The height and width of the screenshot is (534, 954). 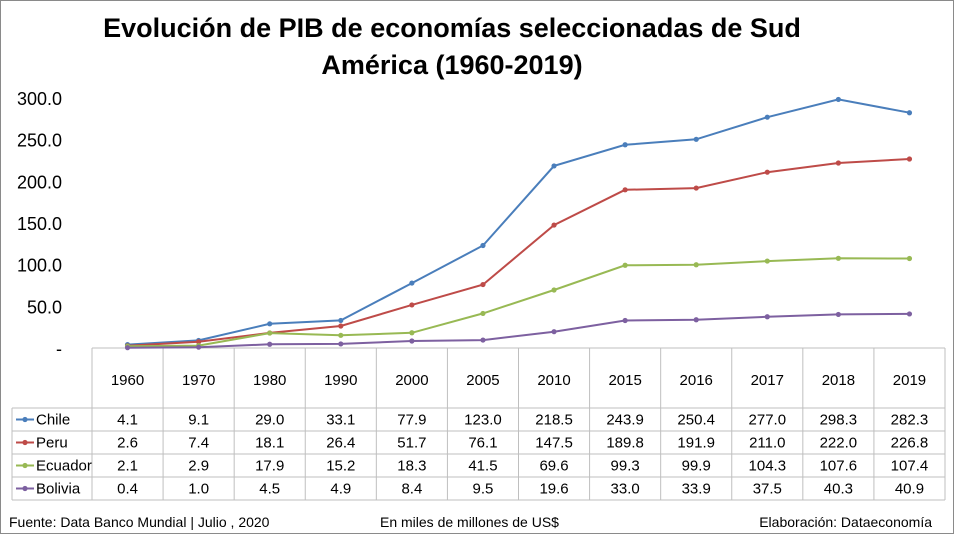 I want to click on data-label: 0.4, so click(x=127, y=489).